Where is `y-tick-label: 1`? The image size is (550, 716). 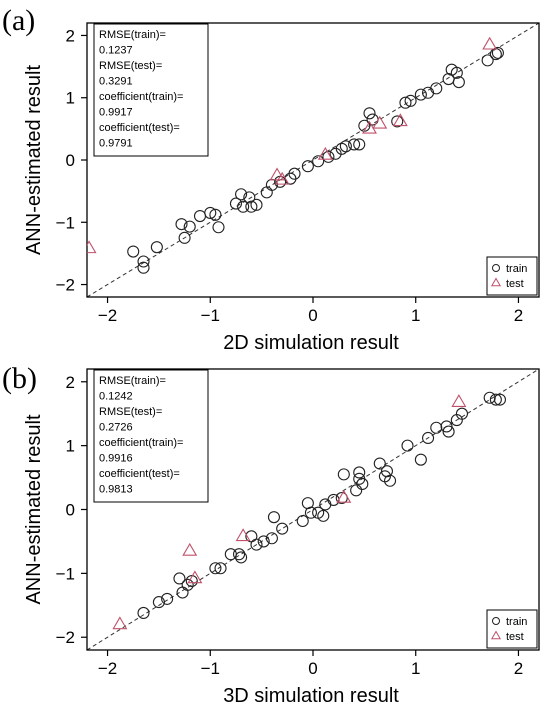 y-tick-label: 1 is located at coordinates (70, 98).